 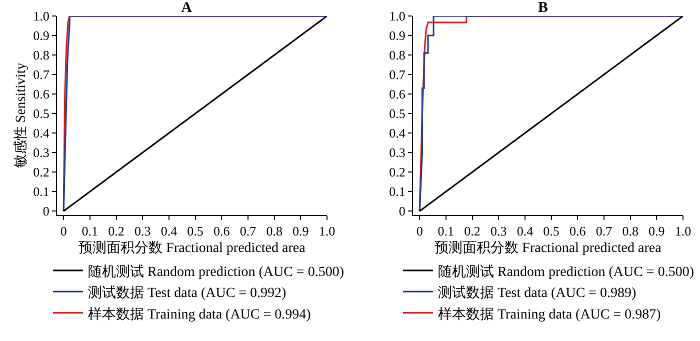 What do you see at coordinates (200, 314) in the screenshot?
I see `legend-label: 样本数据 Training data (AUC = 0.994)` at bounding box center [200, 314].